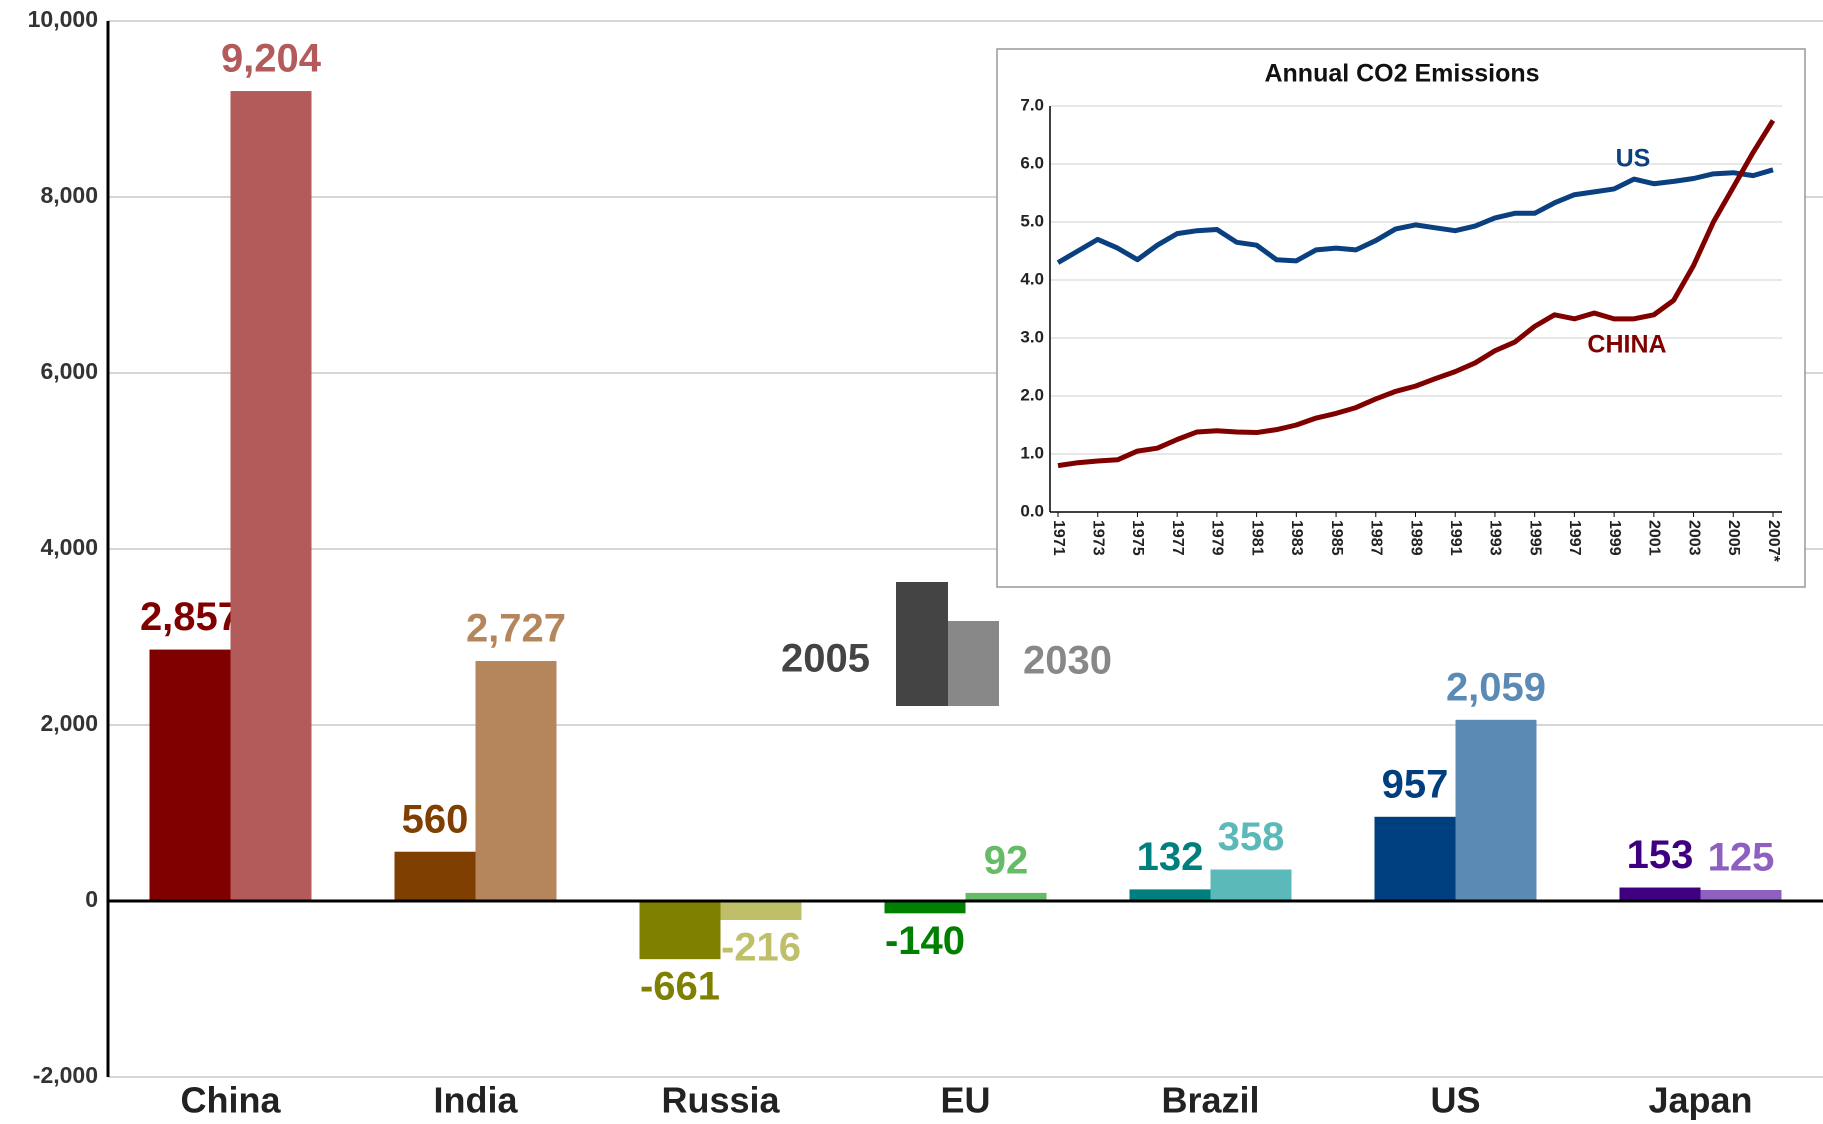  I want to click on data-label: -661, so click(680, 987).